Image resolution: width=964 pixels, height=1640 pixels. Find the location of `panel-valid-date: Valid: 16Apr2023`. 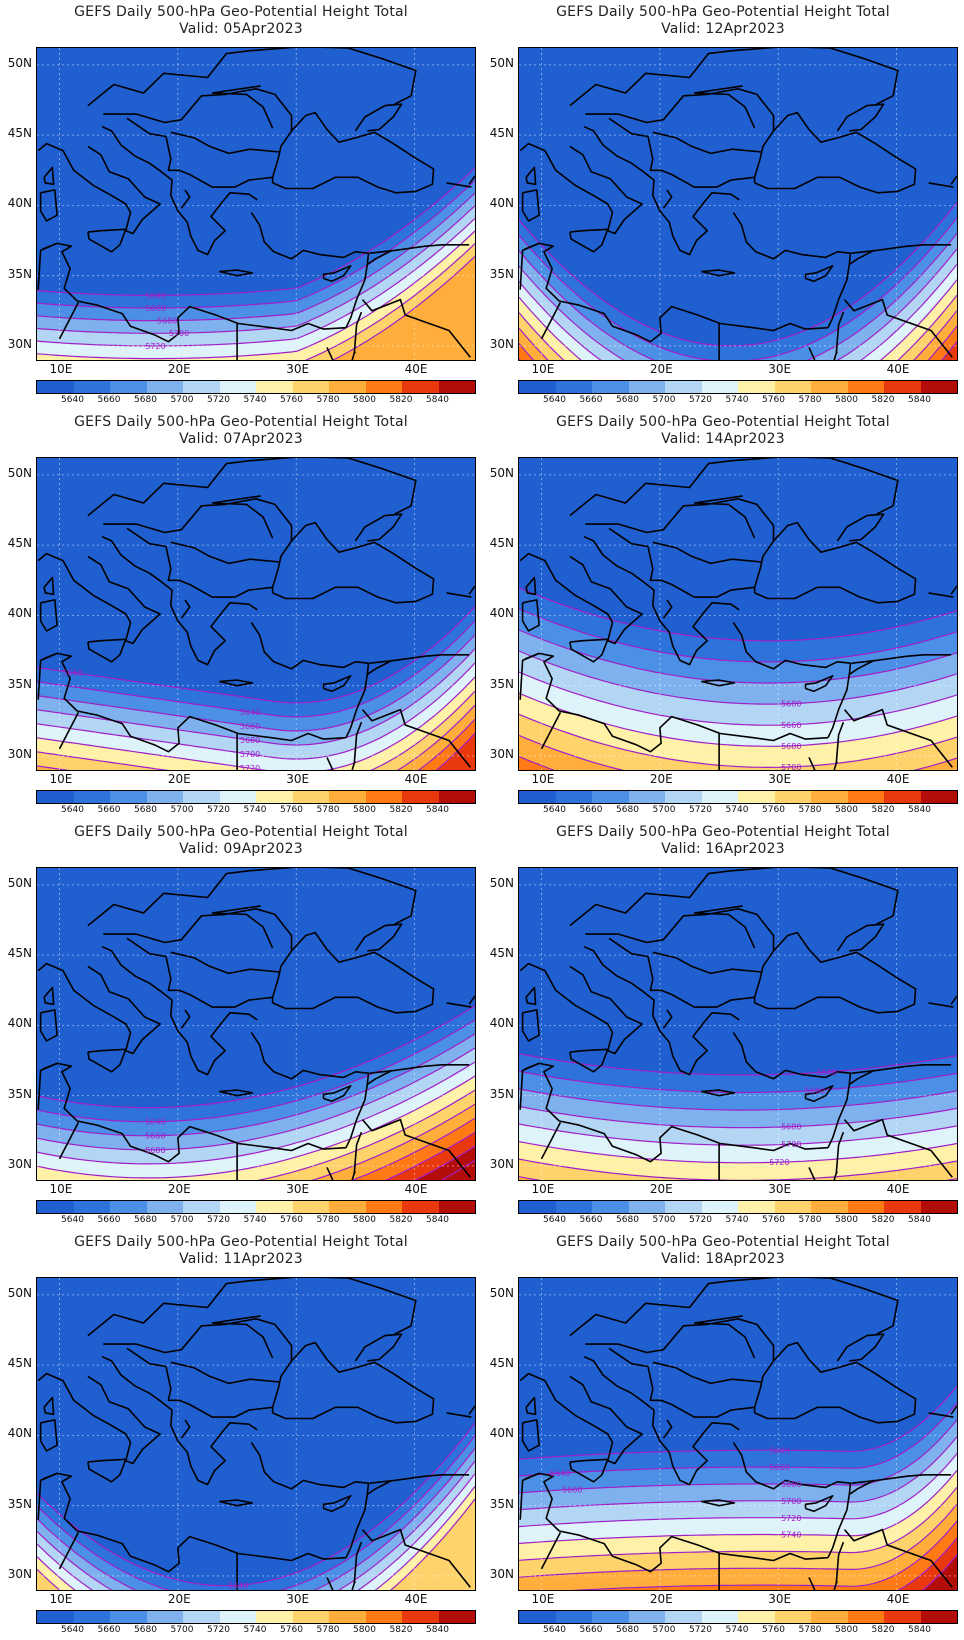

panel-valid-date: Valid: 16Apr2023 is located at coordinates (723, 849).